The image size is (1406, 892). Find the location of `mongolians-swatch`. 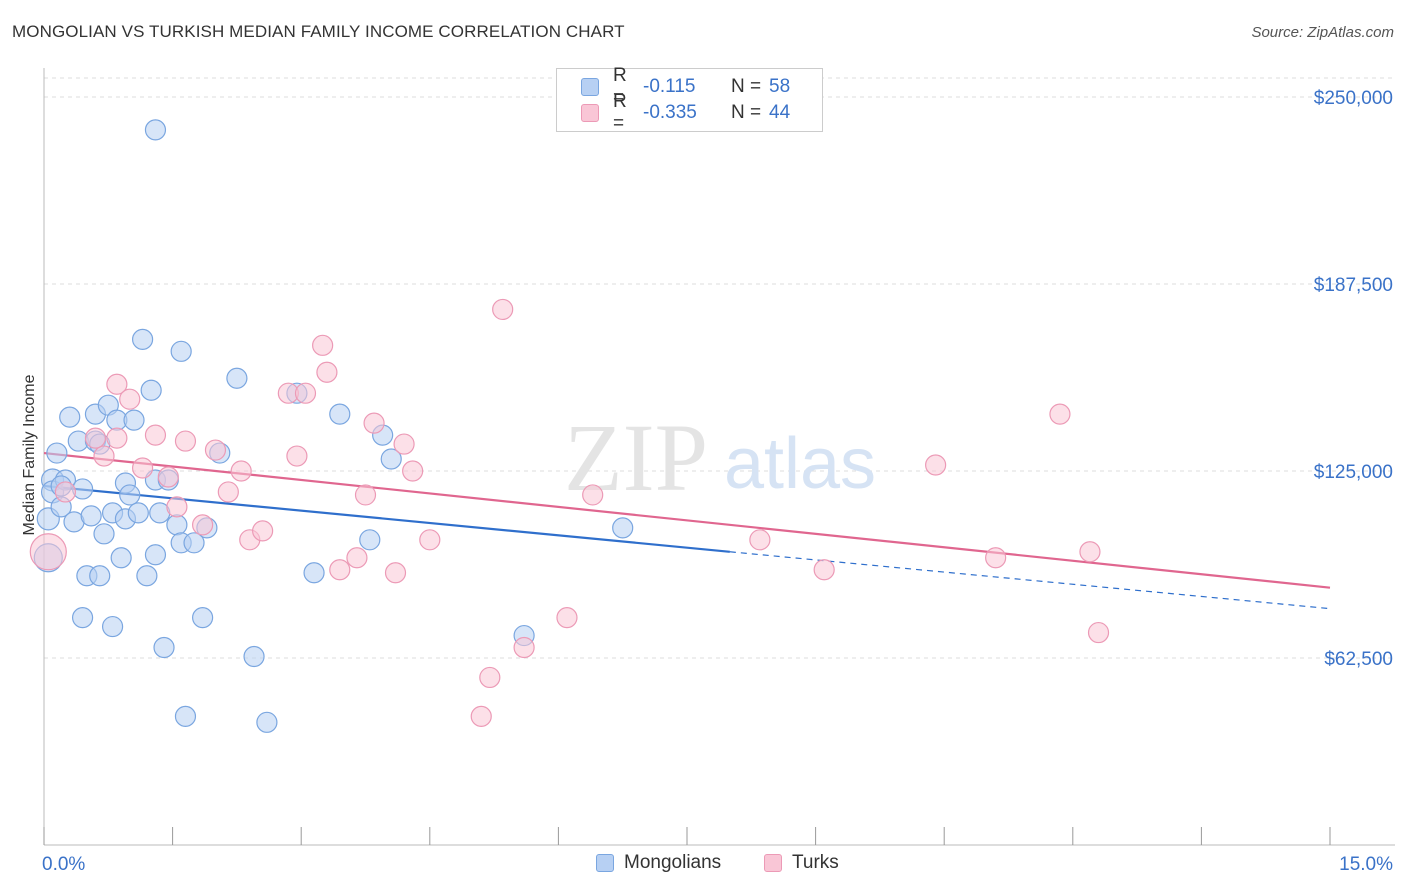

mongolians-swatch is located at coordinates (590, 87).